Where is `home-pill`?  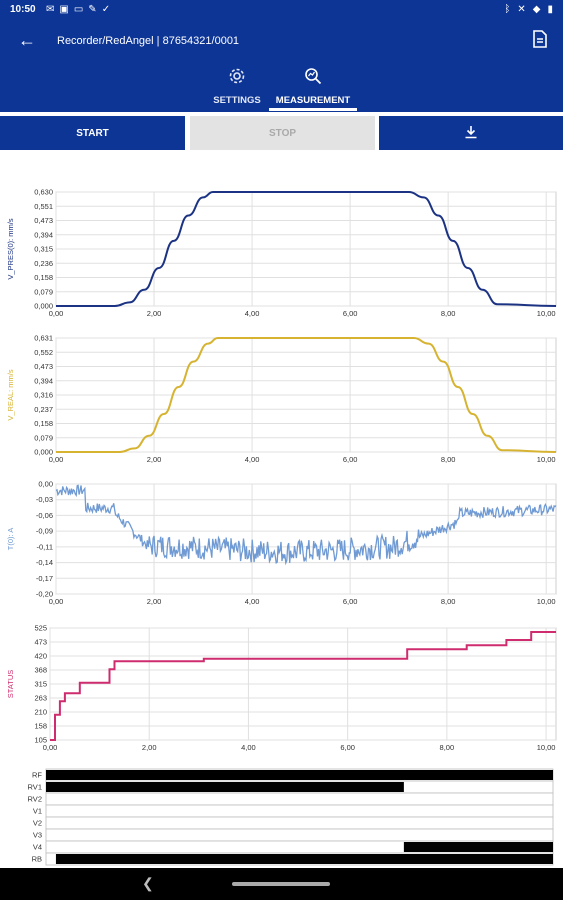
home-pill is located at coordinates (281, 884).